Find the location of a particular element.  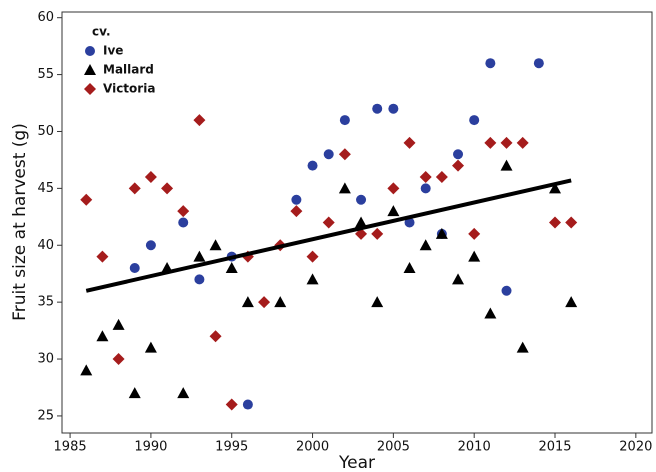

x-tick-label: 2015 is located at coordinates (554, 447).